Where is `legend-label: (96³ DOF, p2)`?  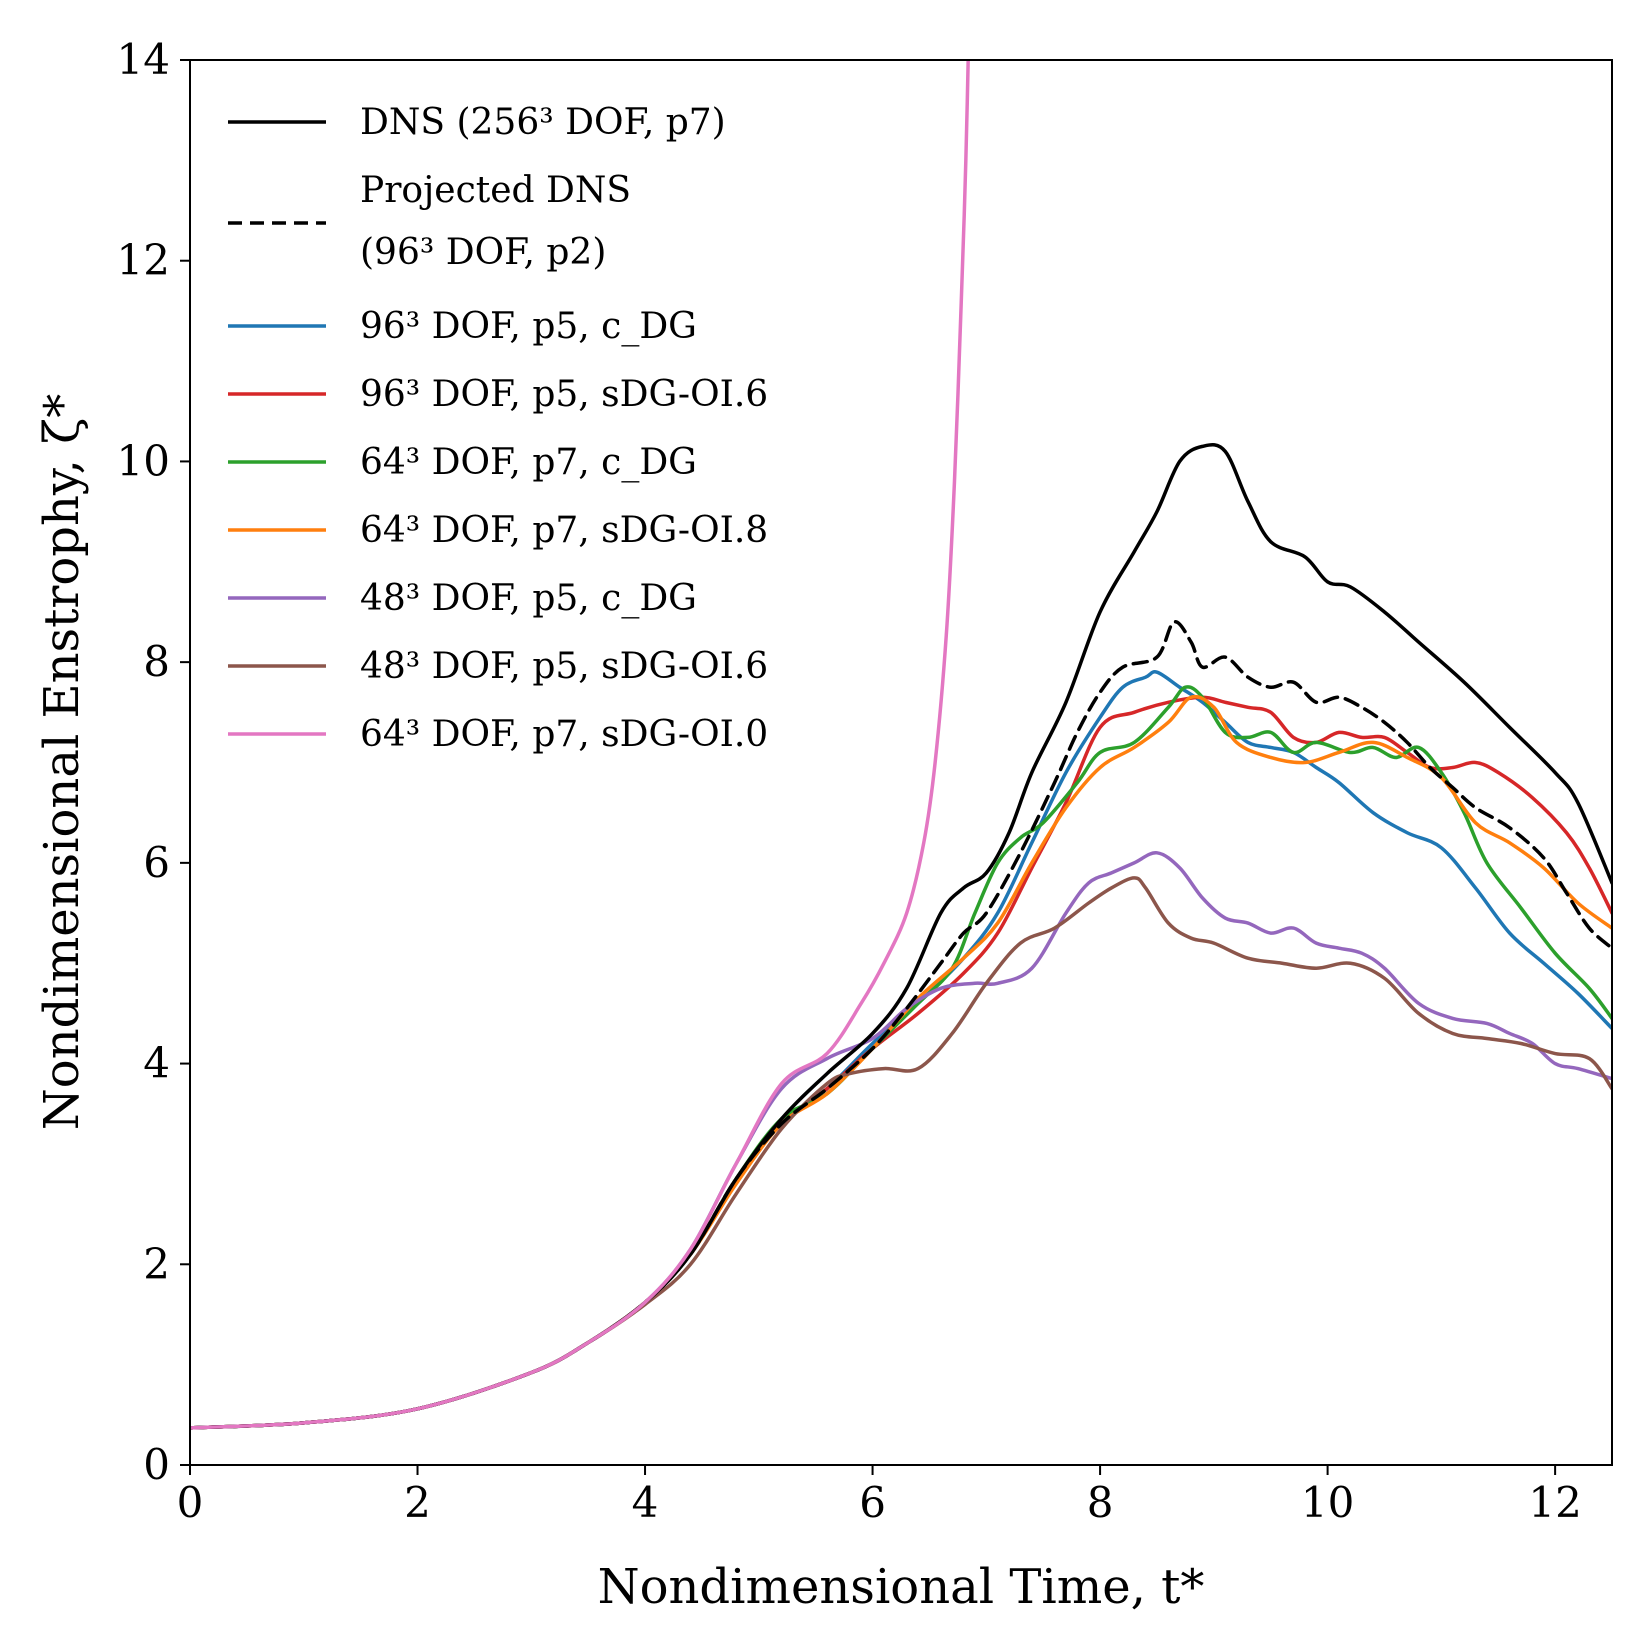 legend-label: (96³ DOF, p2) is located at coordinates (483, 252).